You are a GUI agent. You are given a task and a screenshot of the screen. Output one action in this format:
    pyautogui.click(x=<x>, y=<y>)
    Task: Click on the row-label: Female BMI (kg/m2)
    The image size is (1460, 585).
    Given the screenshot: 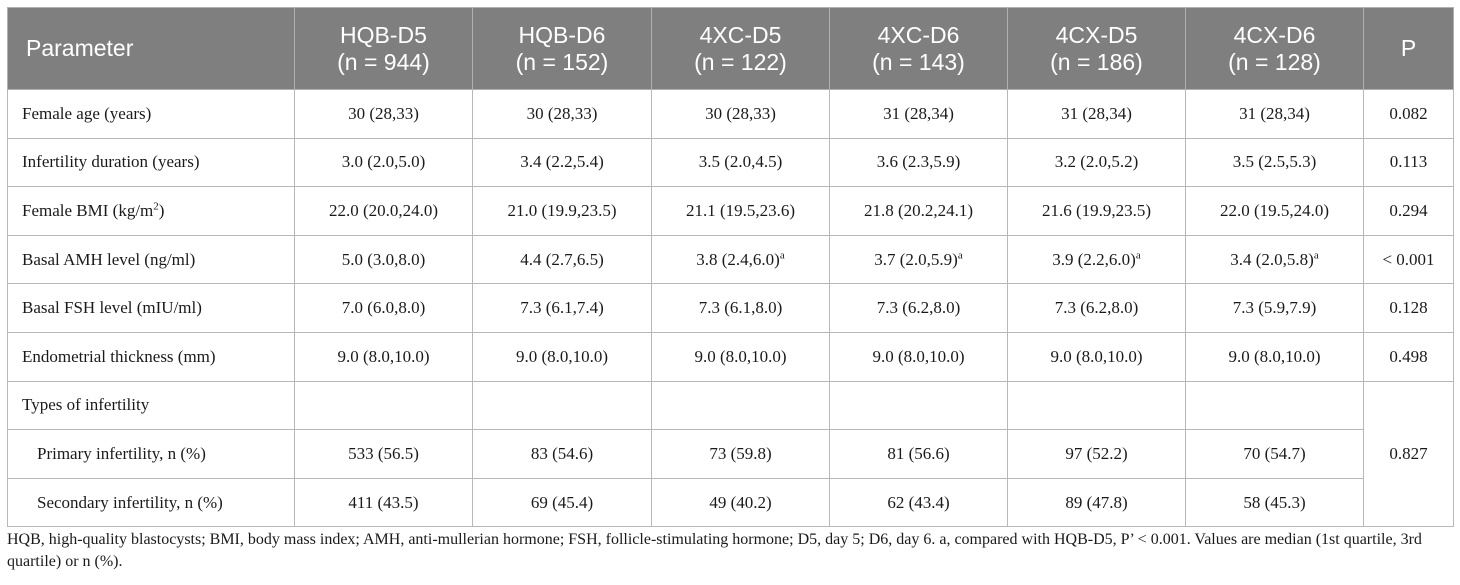 What is the action you would take?
    pyautogui.click(x=151, y=211)
    